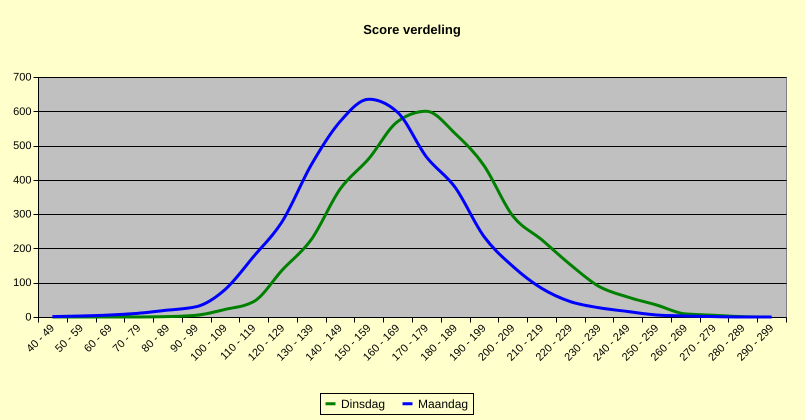  Describe the element at coordinates (22, 248) in the screenshot. I see `y-tick-label: 200` at that location.